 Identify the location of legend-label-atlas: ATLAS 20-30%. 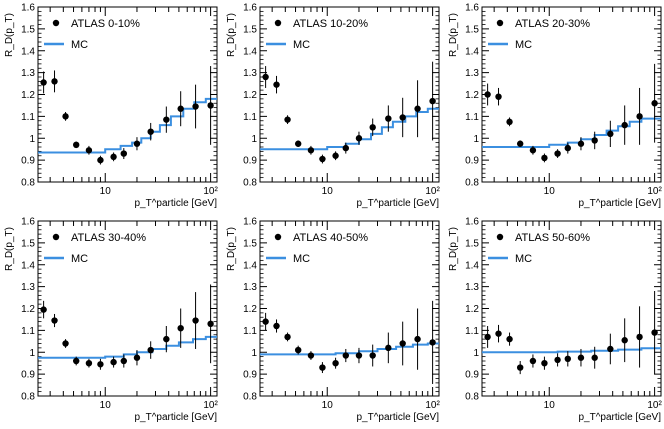
(552, 24).